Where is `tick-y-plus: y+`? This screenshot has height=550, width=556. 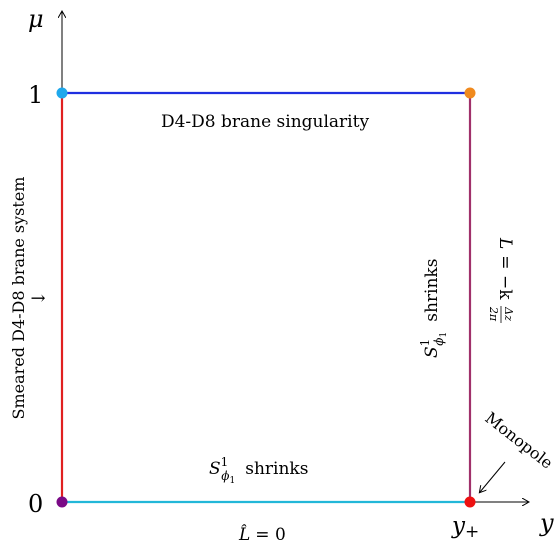 tick-y-plus: y+ is located at coordinates (465, 527).